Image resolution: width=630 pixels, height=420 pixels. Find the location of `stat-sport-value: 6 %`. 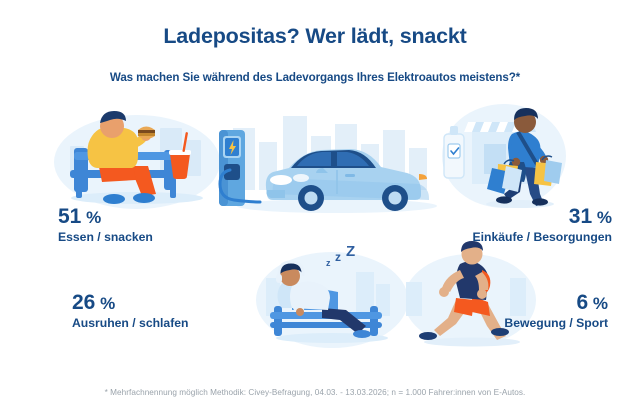

stat-sport-value: 6 % is located at coordinates (556, 302).